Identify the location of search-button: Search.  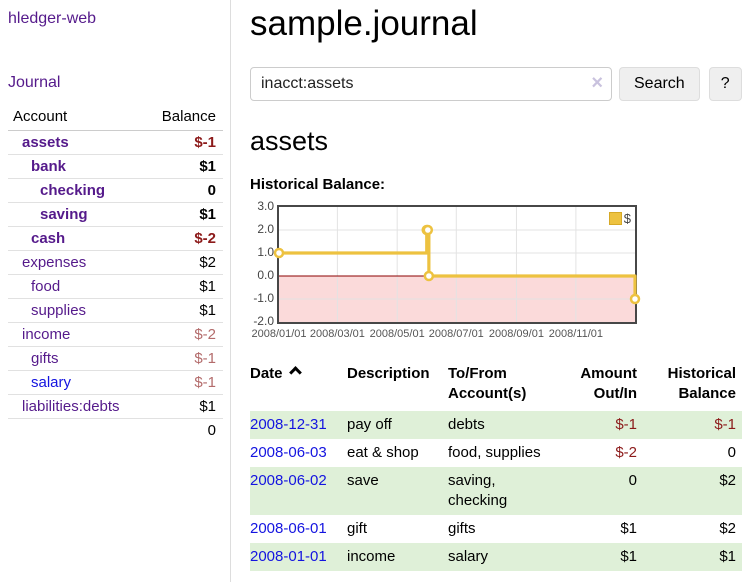
(659, 84).